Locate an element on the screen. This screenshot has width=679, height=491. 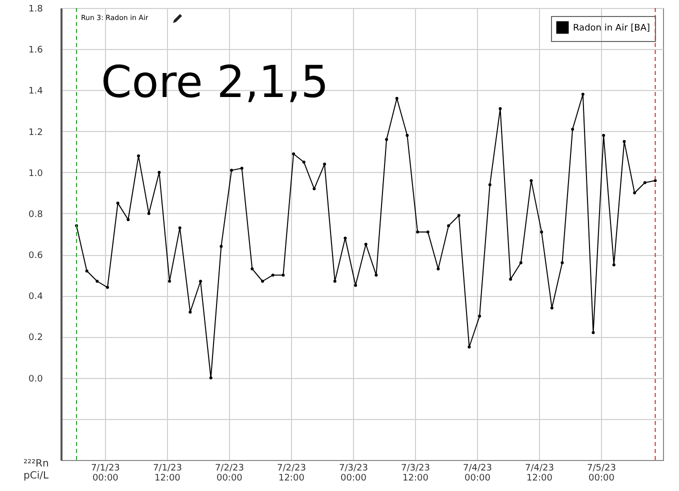
x-tick-label: 7/1/23 12:00 is located at coordinates (167, 474).